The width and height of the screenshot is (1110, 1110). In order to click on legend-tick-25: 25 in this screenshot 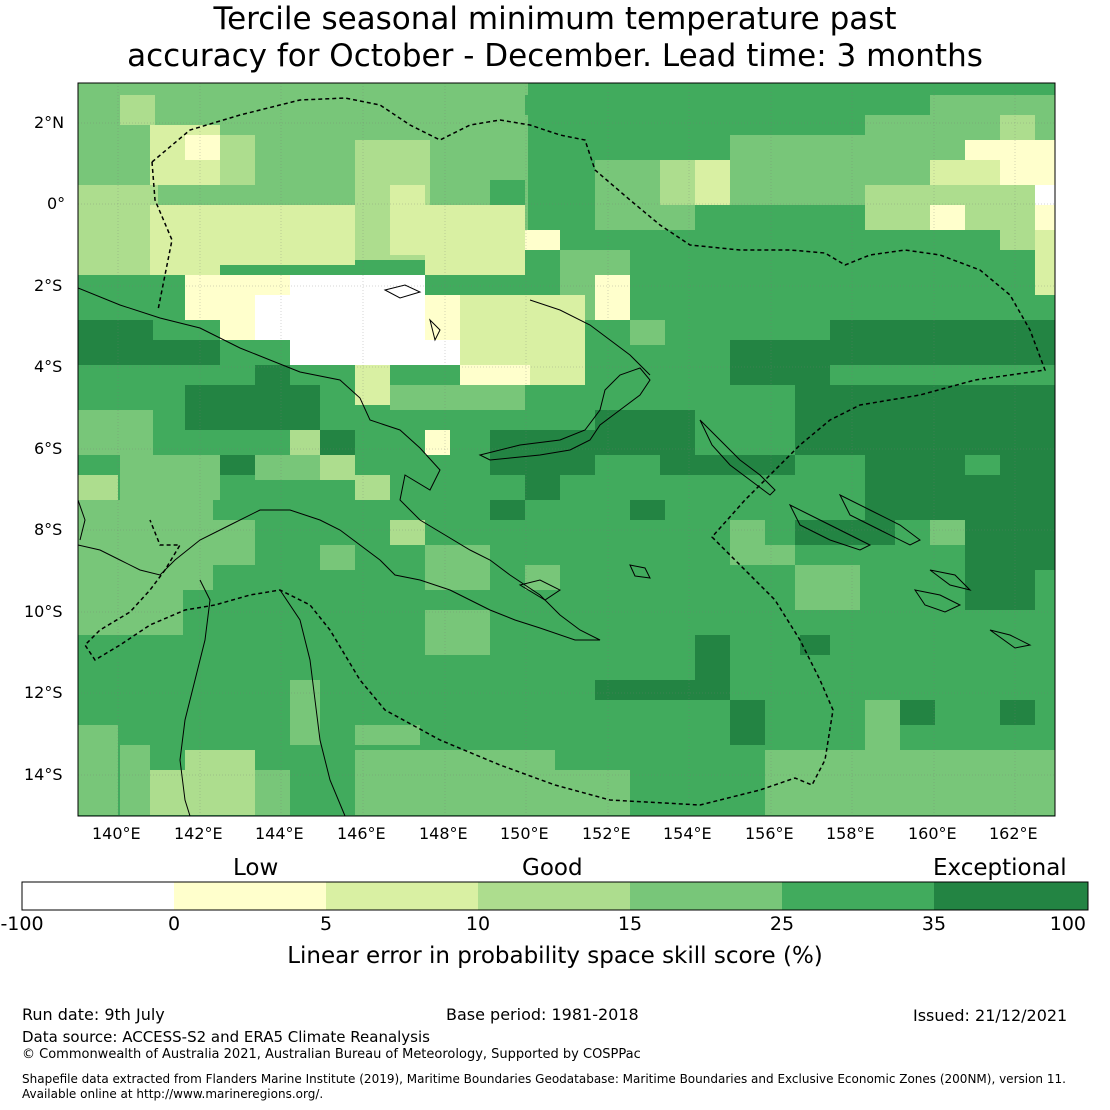, I will do `click(782, 924)`.